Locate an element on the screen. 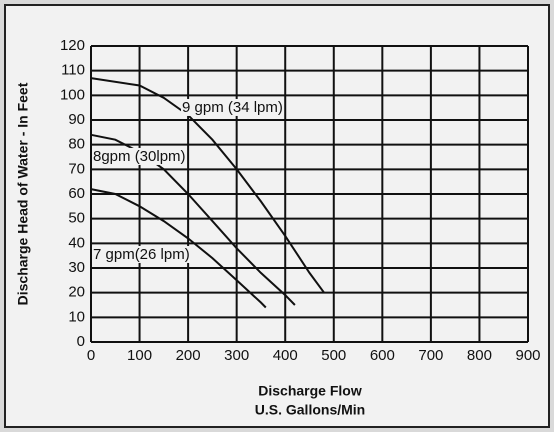 Image resolution: width=554 pixels, height=432 pixels. series-label: 7 gpm(26 lpm) is located at coordinates (141, 254).